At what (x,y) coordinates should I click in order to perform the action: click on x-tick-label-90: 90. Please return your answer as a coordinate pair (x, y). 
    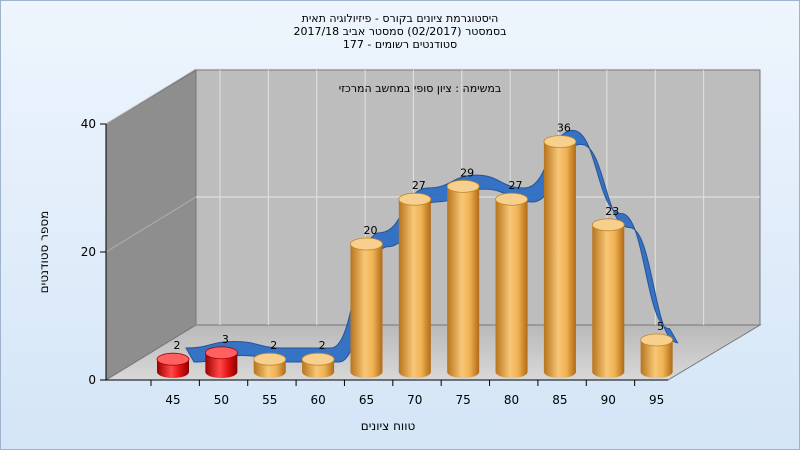
    Looking at the image, I should click on (608, 400).